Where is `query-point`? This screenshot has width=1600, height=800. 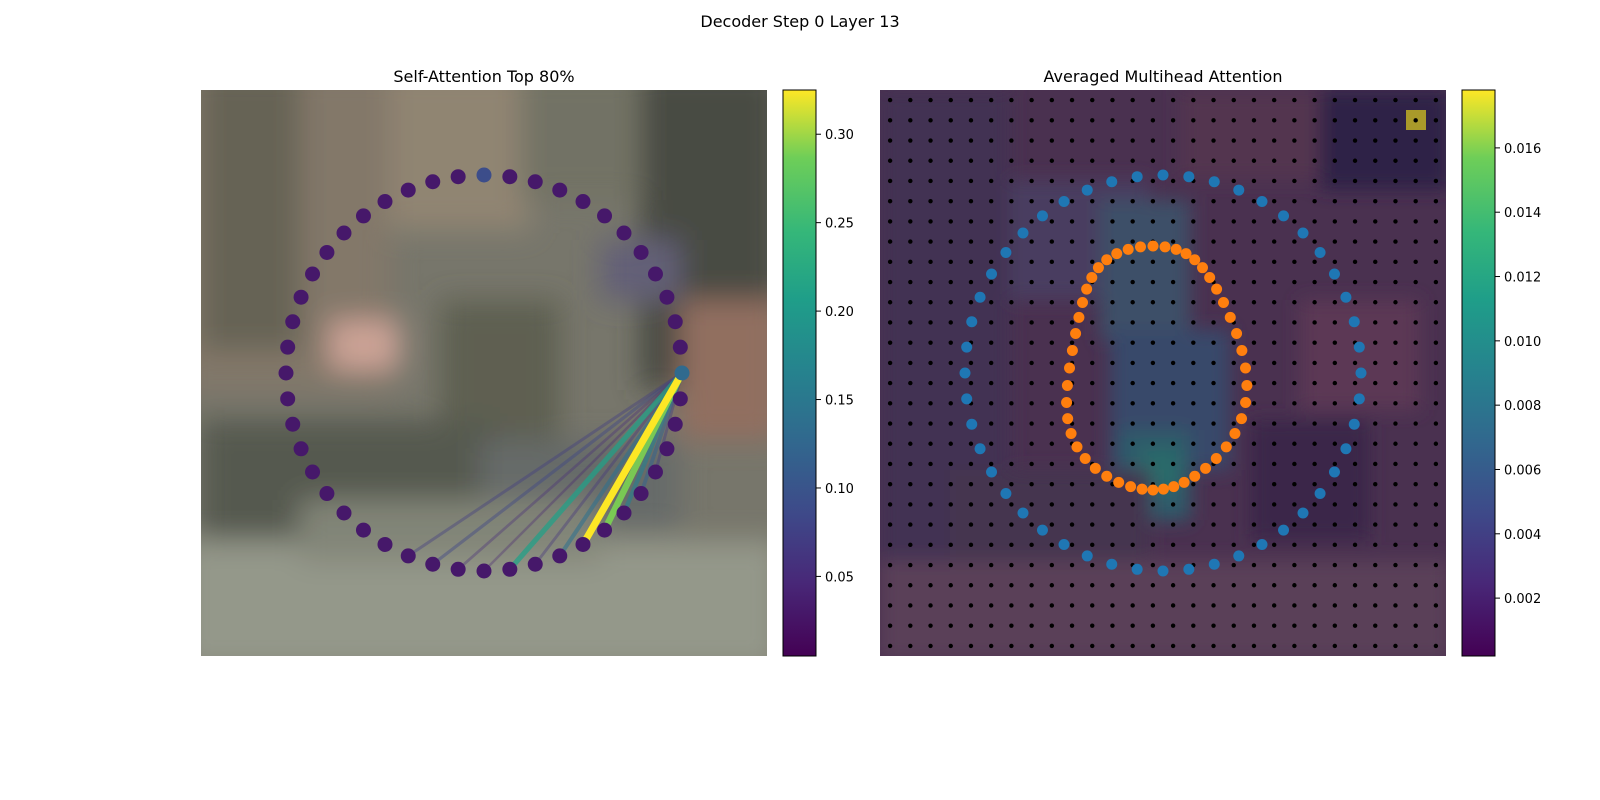
query-point is located at coordinates (682, 373).